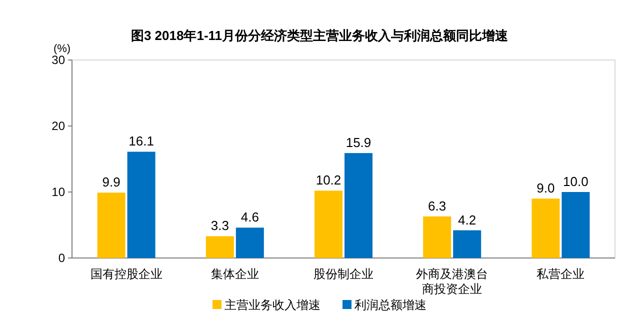  What do you see at coordinates (111, 182) in the screenshot?
I see `data-label: 9.9` at bounding box center [111, 182].